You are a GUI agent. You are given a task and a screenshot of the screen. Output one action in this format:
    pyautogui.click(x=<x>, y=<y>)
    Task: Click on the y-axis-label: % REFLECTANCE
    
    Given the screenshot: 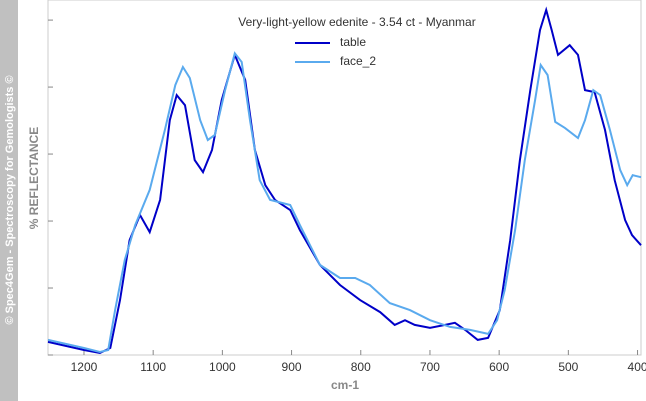 What is the action you would take?
    pyautogui.click(x=34, y=178)
    